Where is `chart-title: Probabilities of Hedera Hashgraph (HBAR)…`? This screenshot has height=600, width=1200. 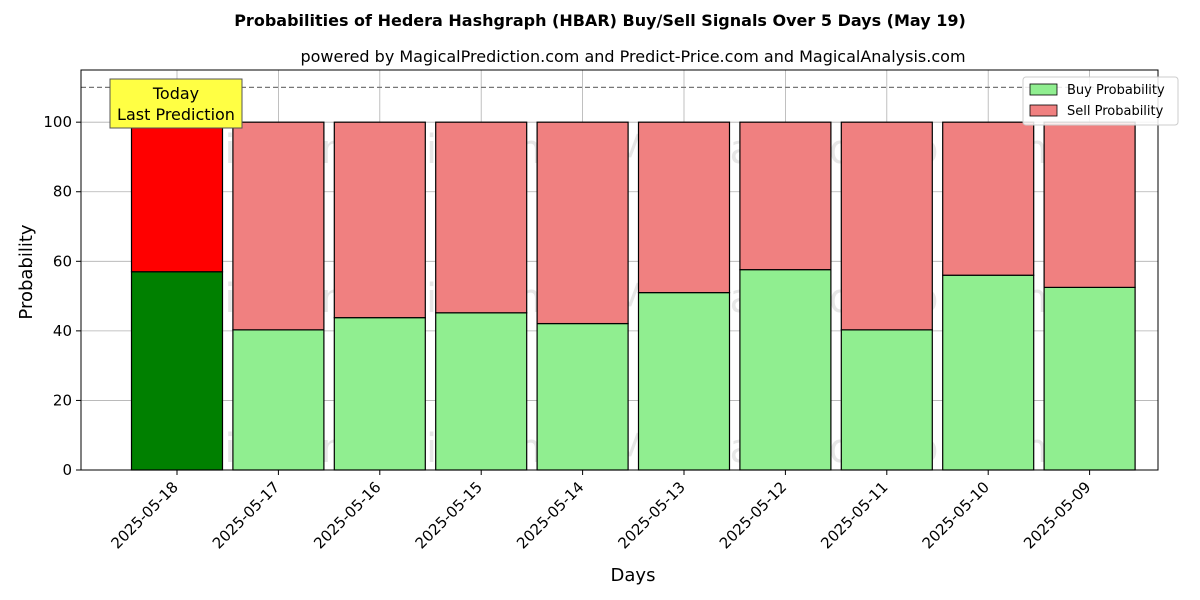 chart-title: Probabilities of Hedera Hashgraph (HBAR)… is located at coordinates (600, 20).